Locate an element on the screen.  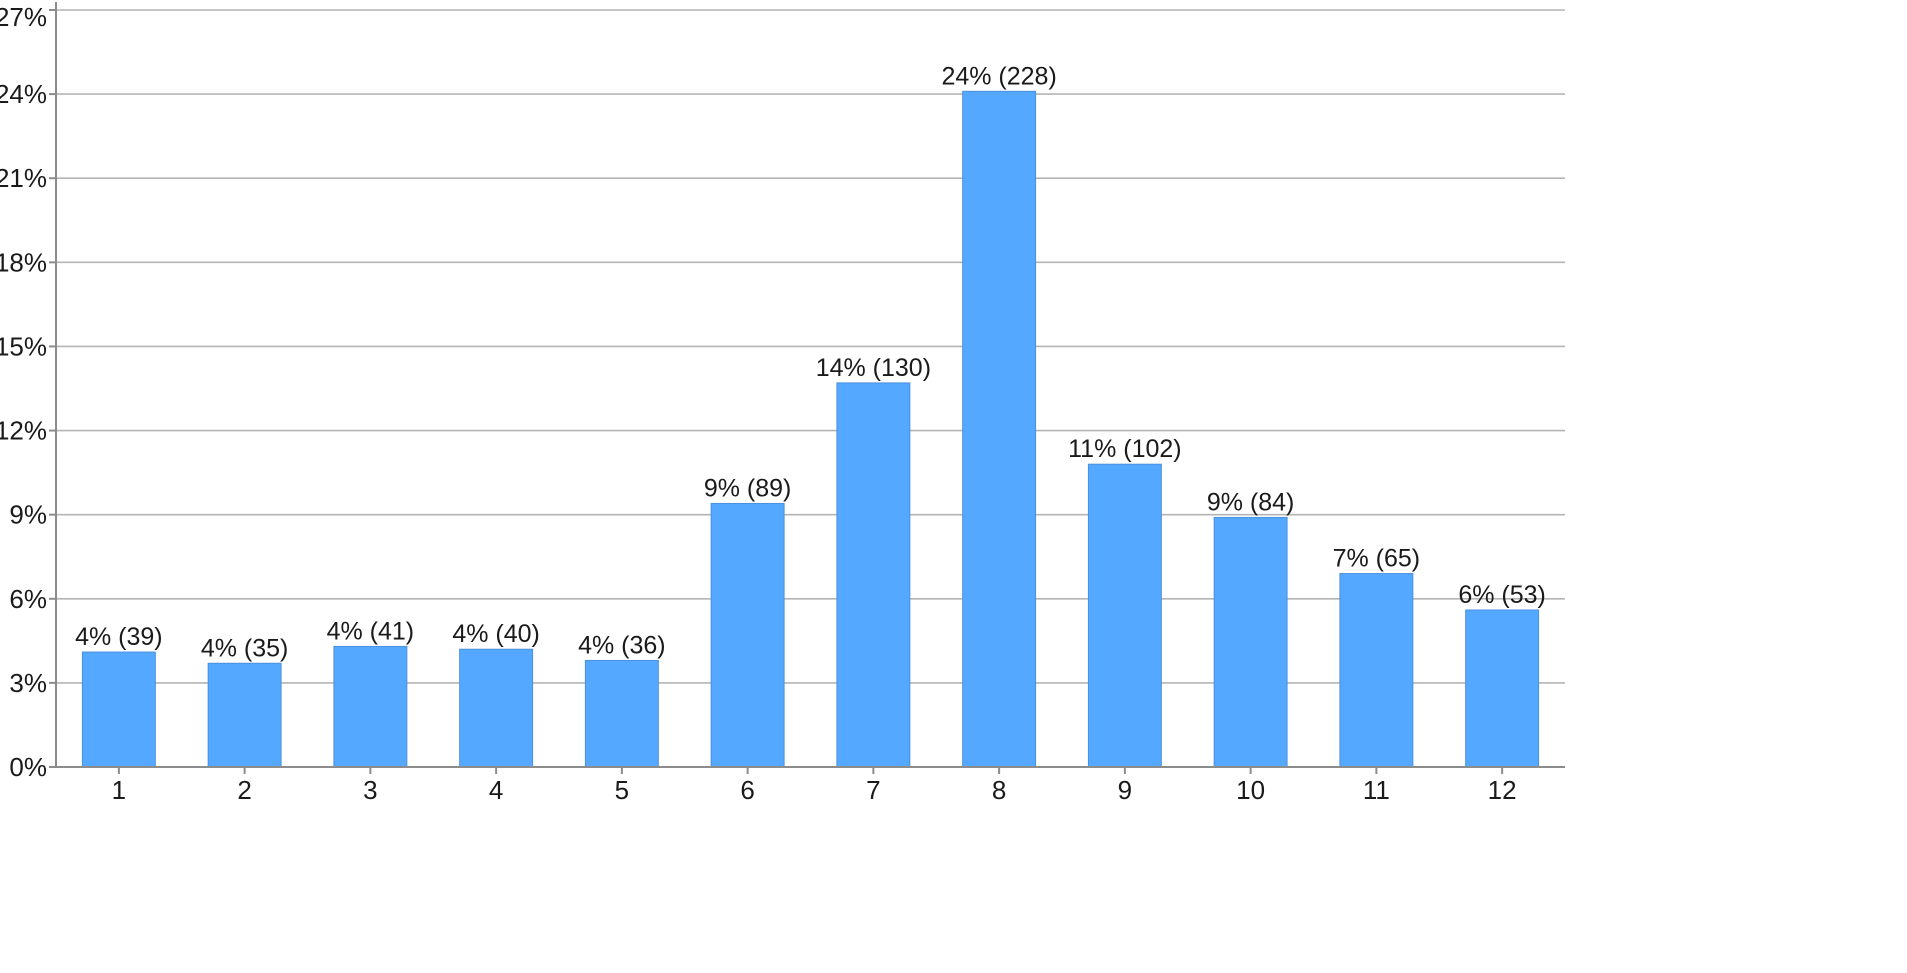
y-tick-label: 15% is located at coordinates (23, 346).